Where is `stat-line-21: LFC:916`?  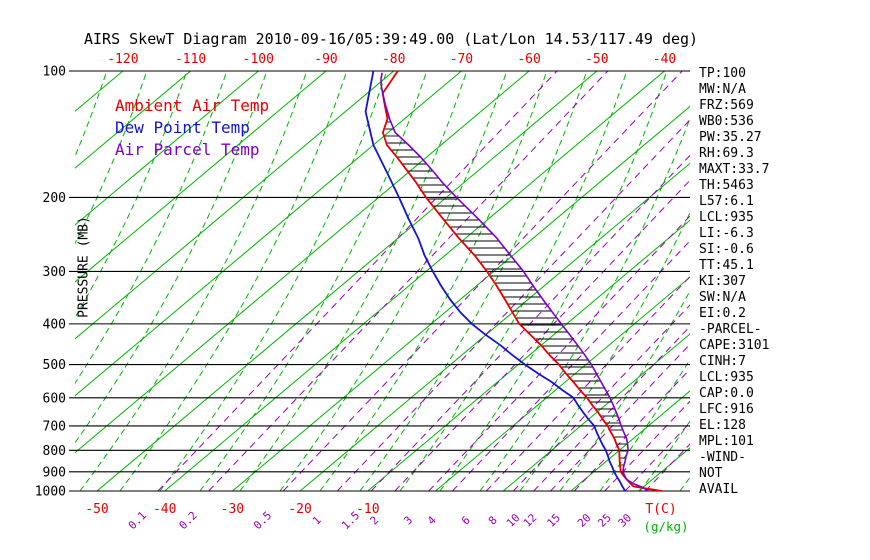
stat-line-21: LFC:916 is located at coordinates (726, 409).